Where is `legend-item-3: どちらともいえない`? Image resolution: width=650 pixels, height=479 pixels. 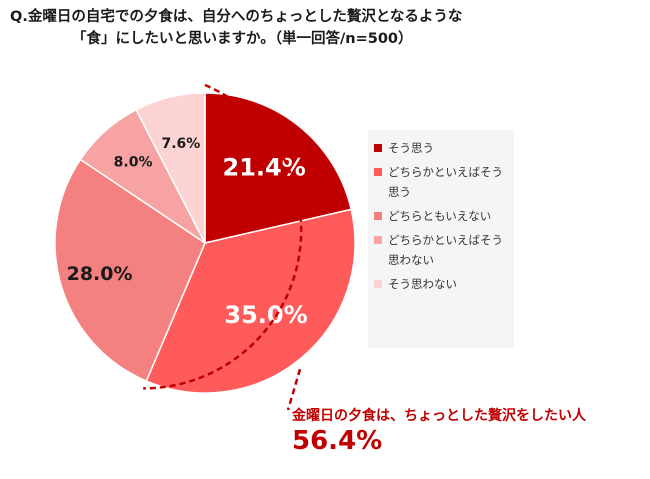
legend-item-3: どちらともいえない is located at coordinates (444, 216).